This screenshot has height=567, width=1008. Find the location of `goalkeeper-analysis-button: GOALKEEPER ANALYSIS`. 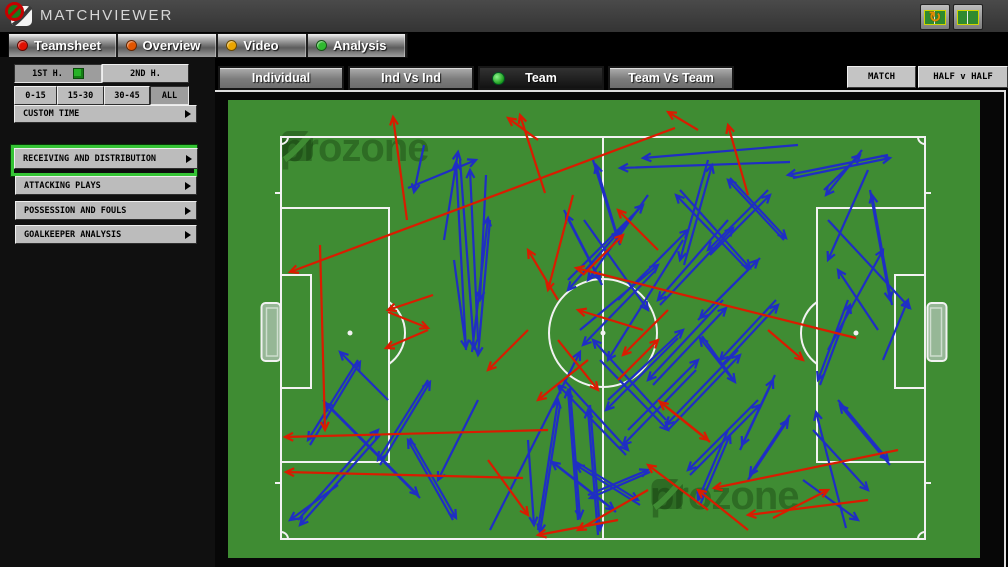

goalkeeper-analysis-button: GOALKEEPER ANALYSIS is located at coordinates (106, 234).